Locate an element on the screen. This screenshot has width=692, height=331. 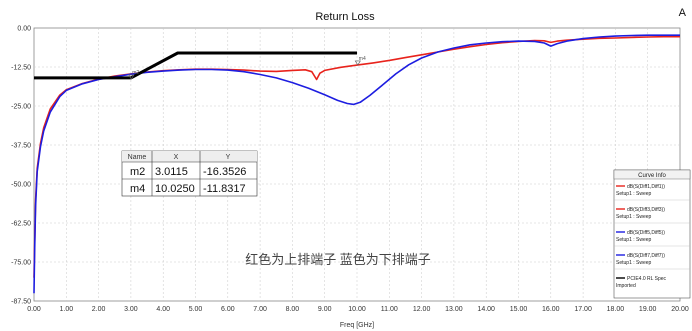
marker-label-m4: m4 is located at coordinates (362, 59).